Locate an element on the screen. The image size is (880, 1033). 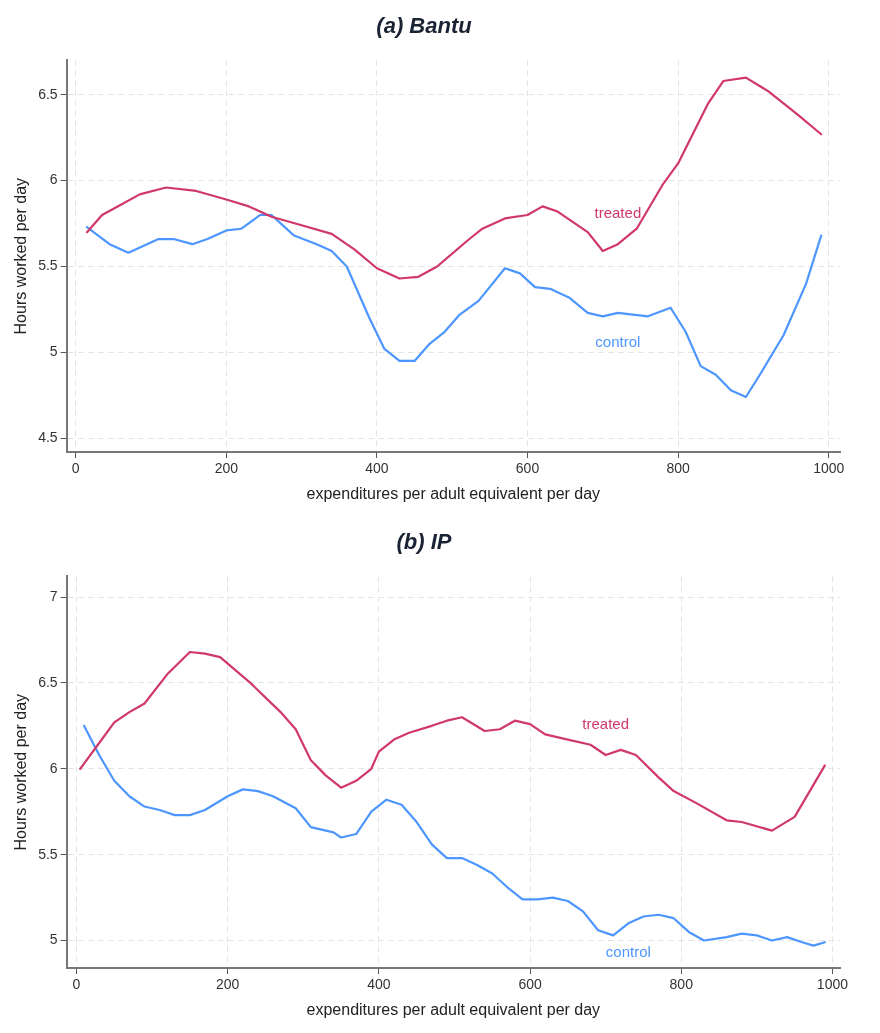
chart-title: (b) IP is located at coordinates (424, 542).